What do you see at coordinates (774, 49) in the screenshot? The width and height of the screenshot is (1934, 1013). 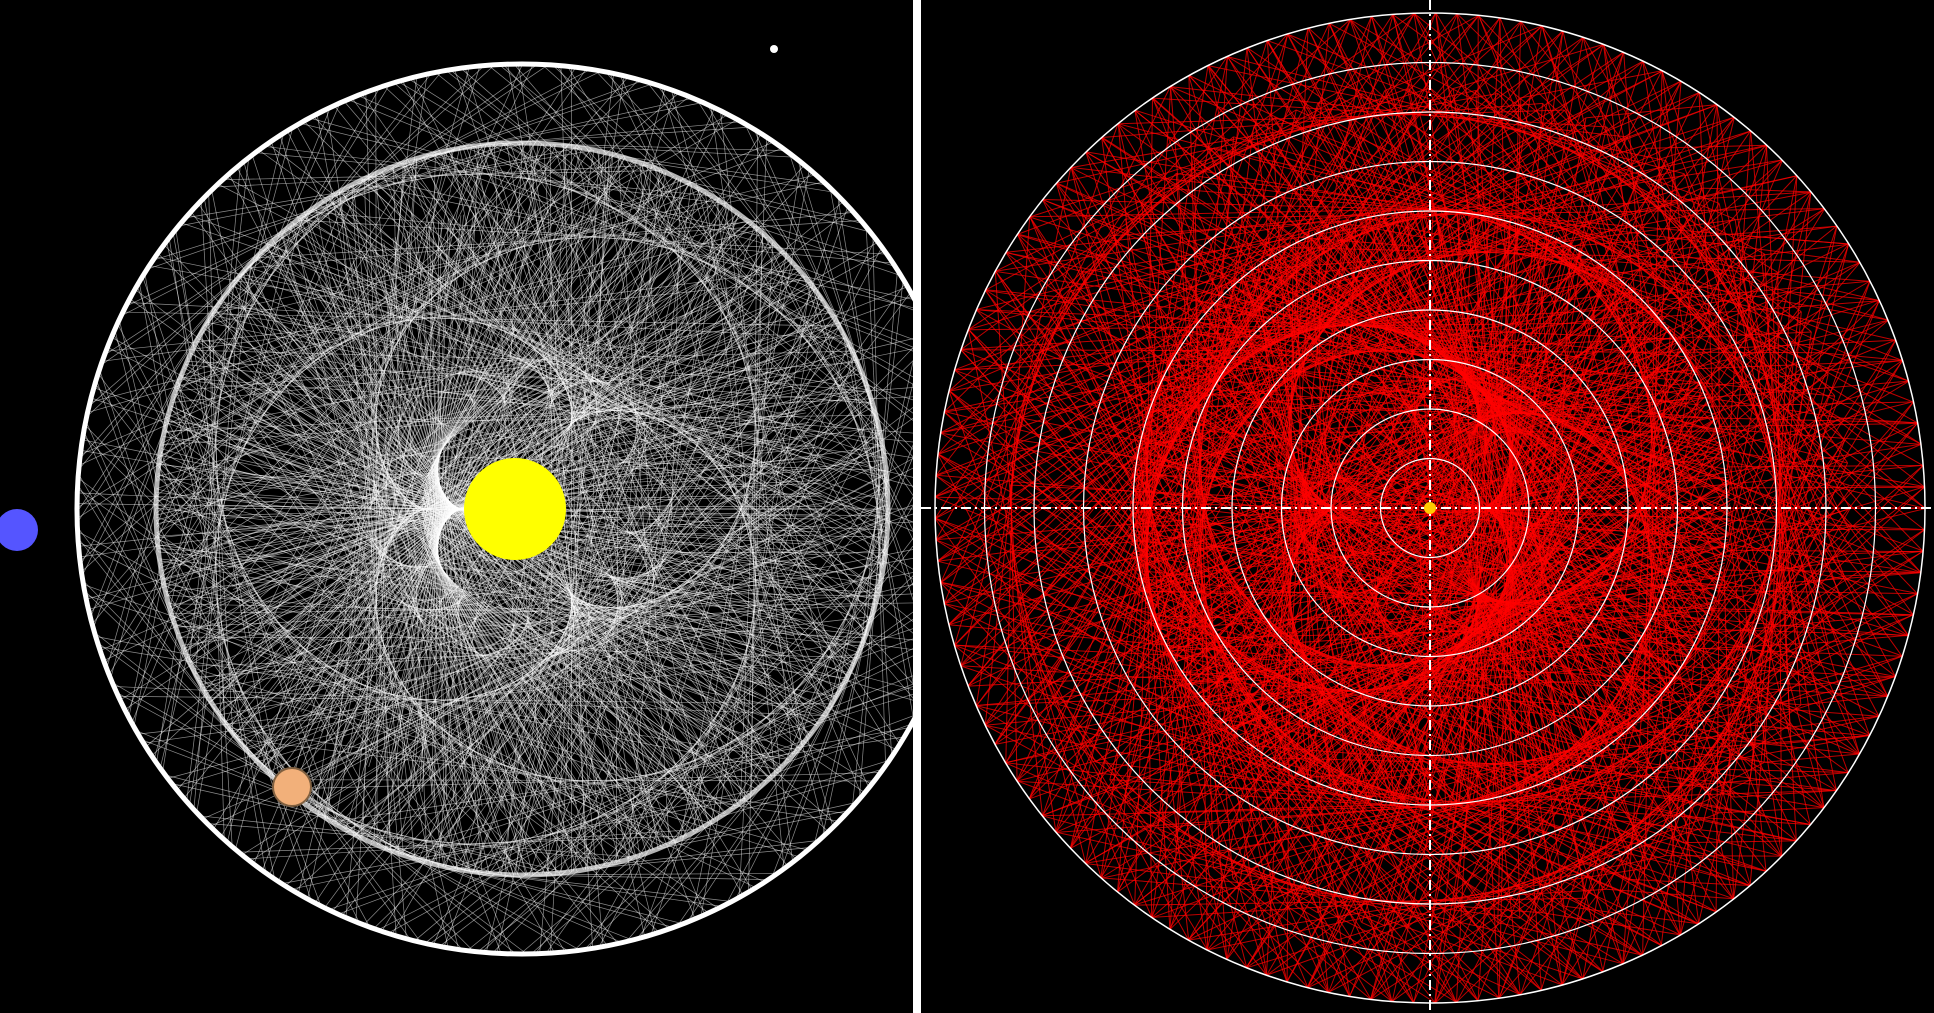 I see `star` at bounding box center [774, 49].